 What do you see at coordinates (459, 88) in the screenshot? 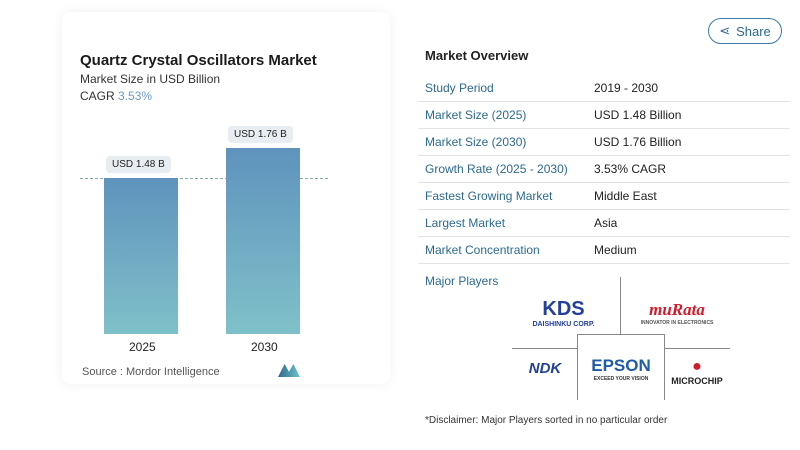
I see `row-key: Study Period` at bounding box center [459, 88].